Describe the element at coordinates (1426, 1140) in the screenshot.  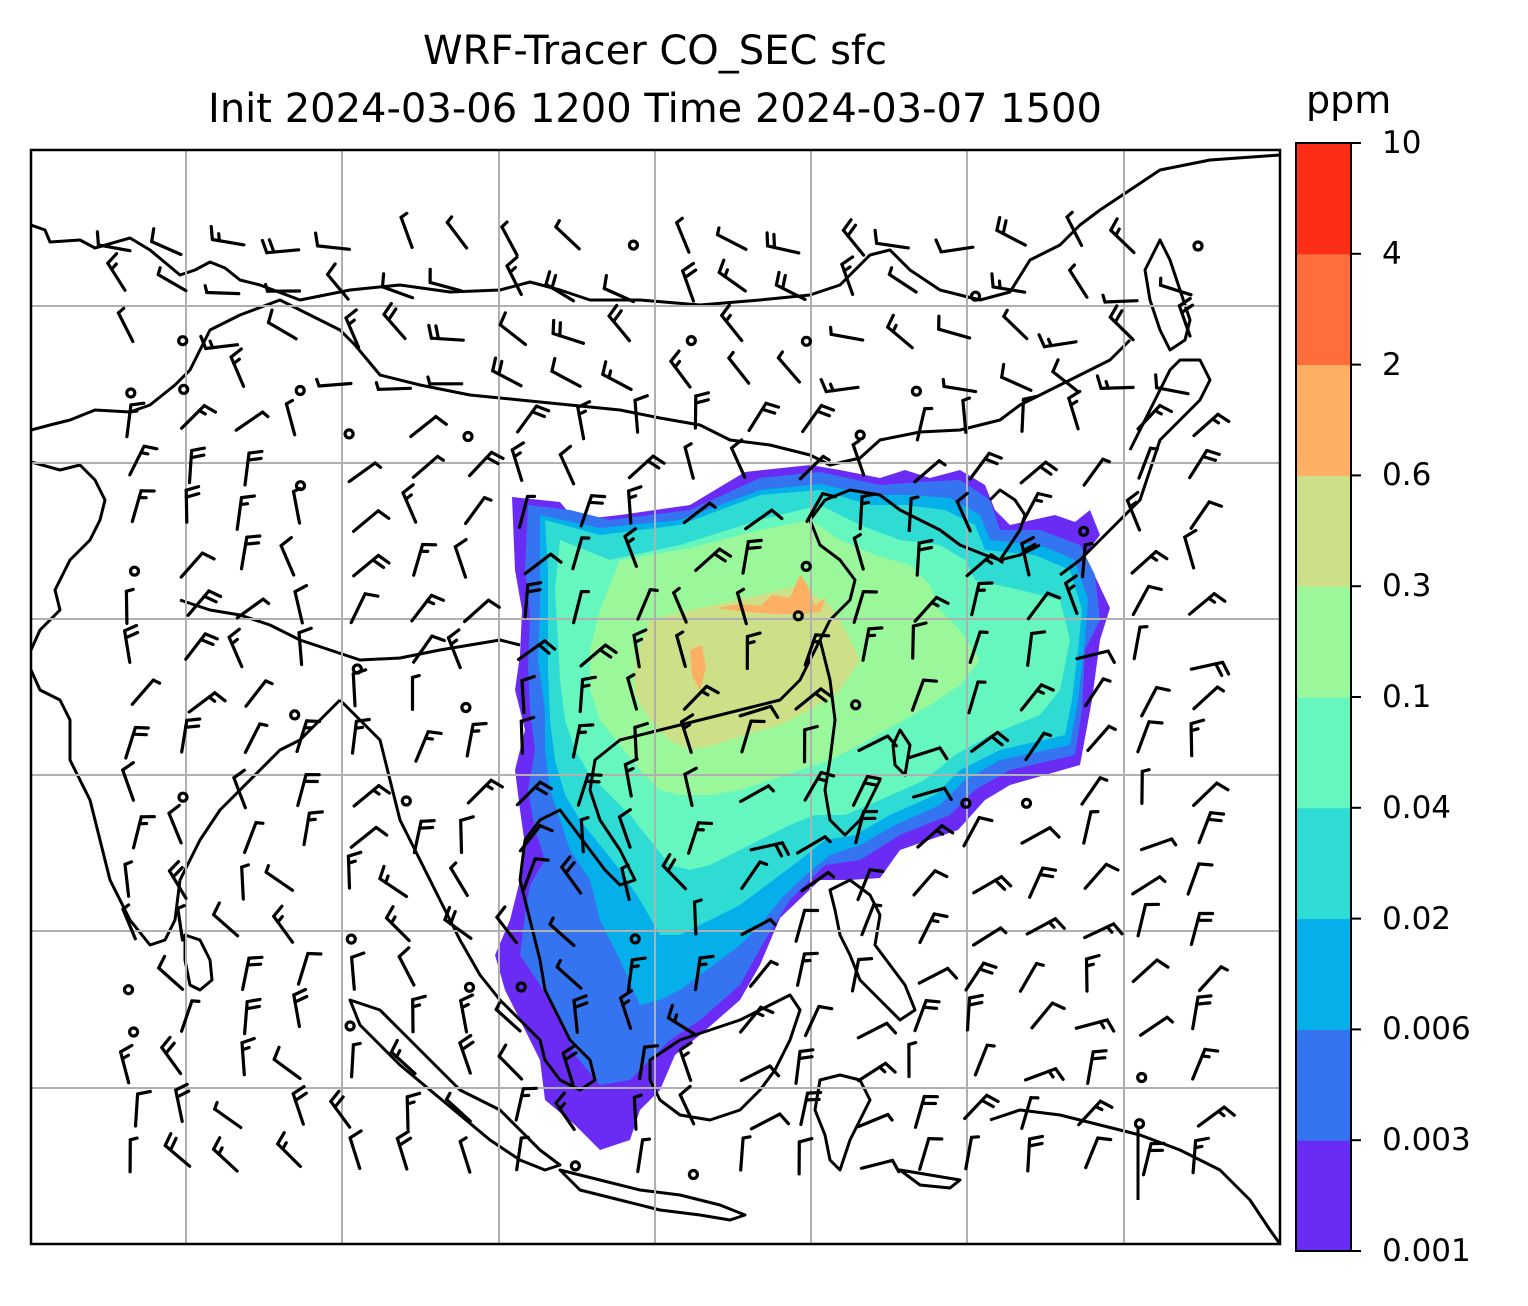
I see `colorbar-tick-label: 0.003` at that location.